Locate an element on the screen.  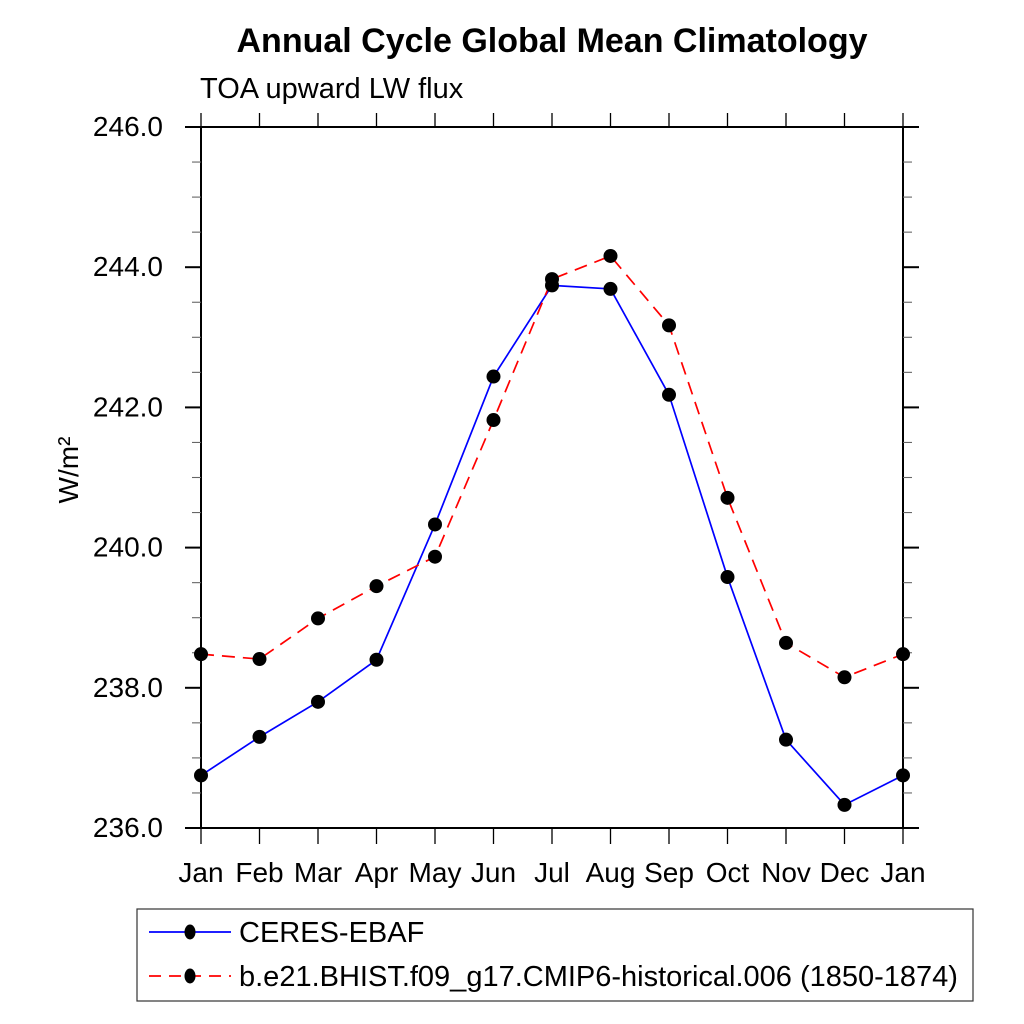
x-tick-label: Apr is located at coordinates (377, 872).